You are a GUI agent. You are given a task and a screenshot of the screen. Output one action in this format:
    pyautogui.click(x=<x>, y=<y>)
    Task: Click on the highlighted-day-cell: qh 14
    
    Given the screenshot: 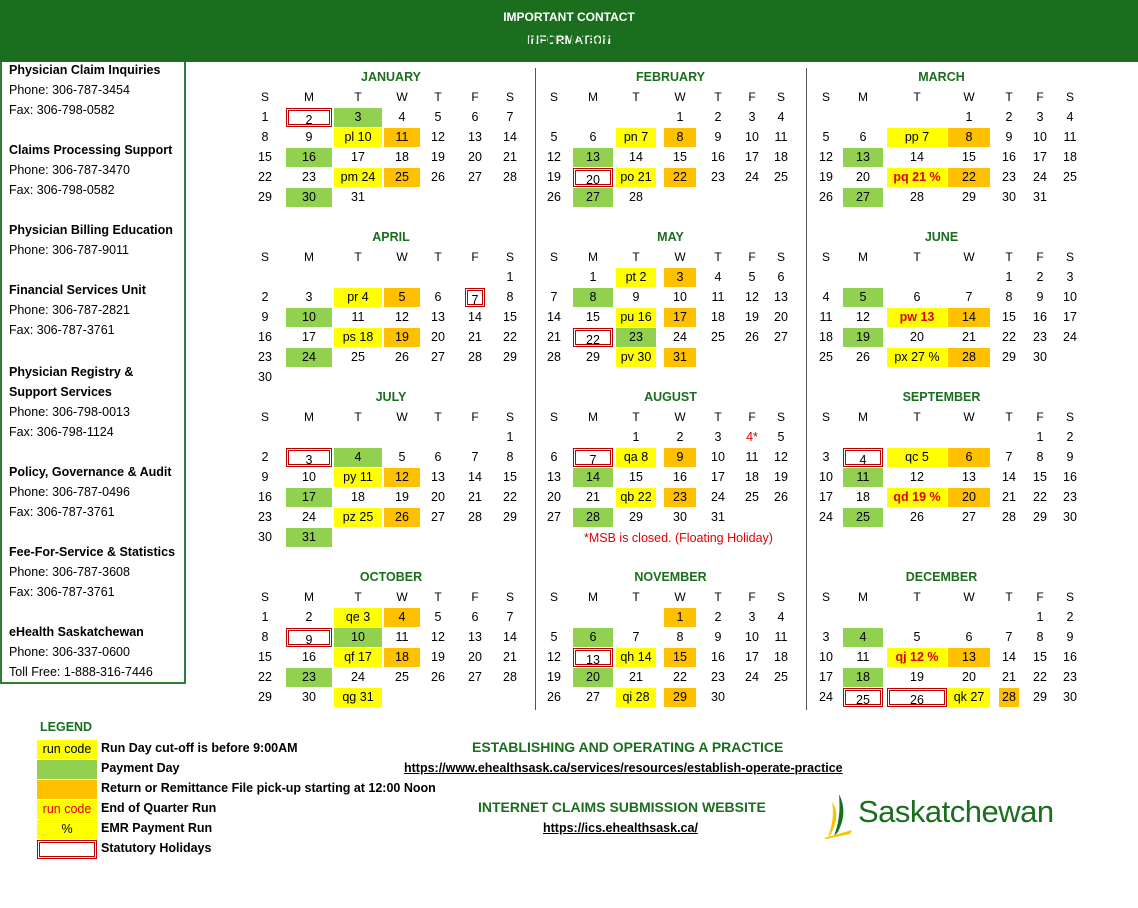 What is the action you would take?
    pyautogui.click(x=636, y=657)
    